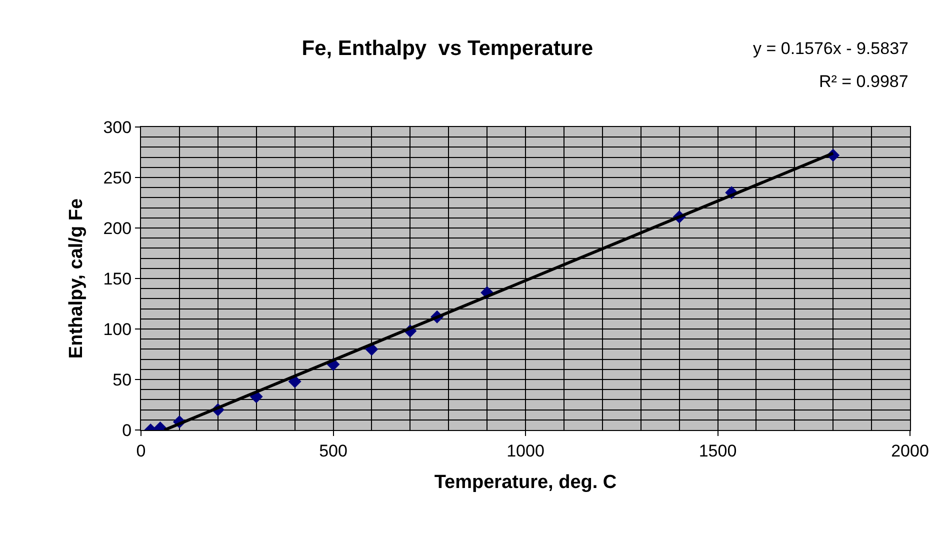  Describe the element at coordinates (910, 450) in the screenshot. I see `x-tick-label: 2000` at that location.